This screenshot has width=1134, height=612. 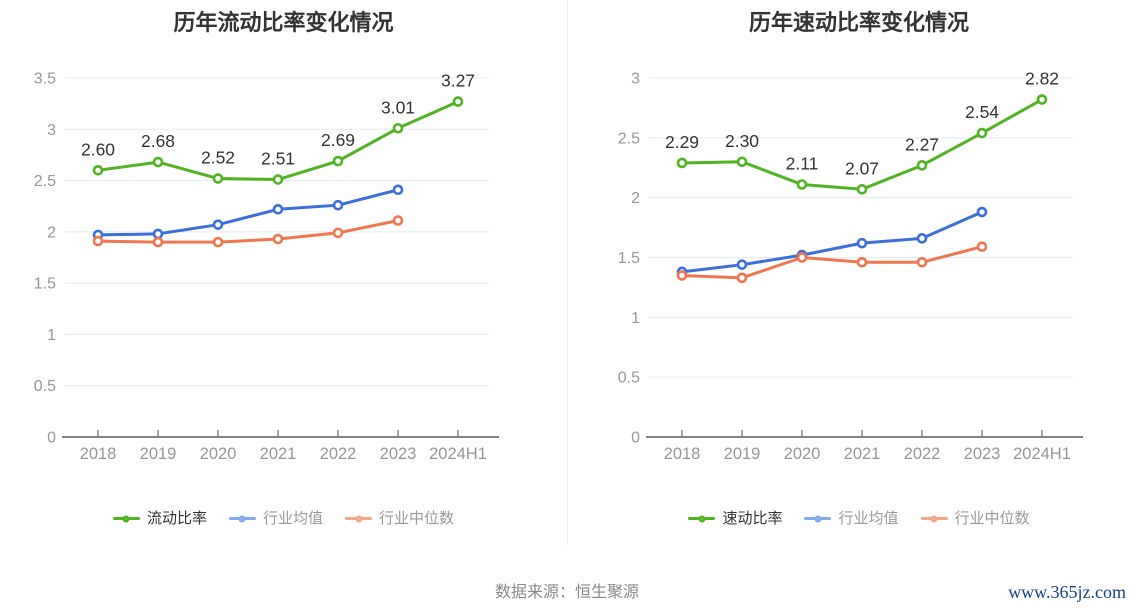 What do you see at coordinates (458, 81) in the screenshot?
I see `point-value-label: 3.27` at bounding box center [458, 81].